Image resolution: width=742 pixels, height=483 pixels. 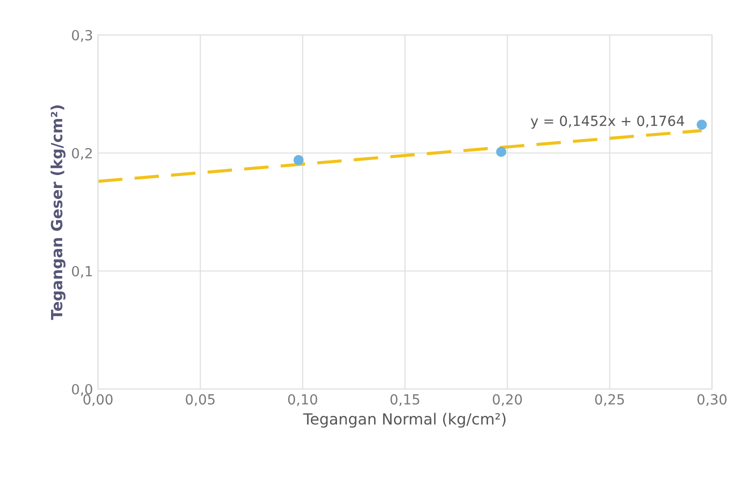 What do you see at coordinates (200, 400) in the screenshot?
I see `x-tick-label: 0,05` at bounding box center [200, 400].